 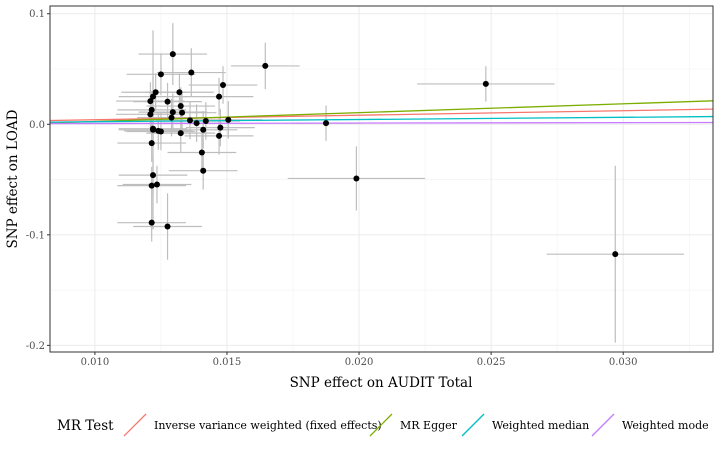 What do you see at coordinates (429, 425) in the screenshot?
I see `legend-label: MR Egger` at bounding box center [429, 425].